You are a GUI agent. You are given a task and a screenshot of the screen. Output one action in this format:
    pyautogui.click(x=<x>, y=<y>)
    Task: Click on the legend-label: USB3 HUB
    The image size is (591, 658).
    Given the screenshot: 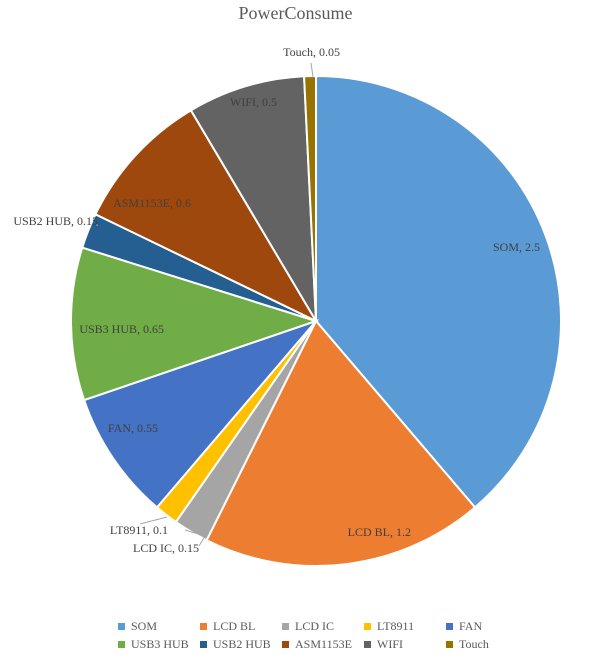 What is the action you would take?
    pyautogui.click(x=160, y=643)
    